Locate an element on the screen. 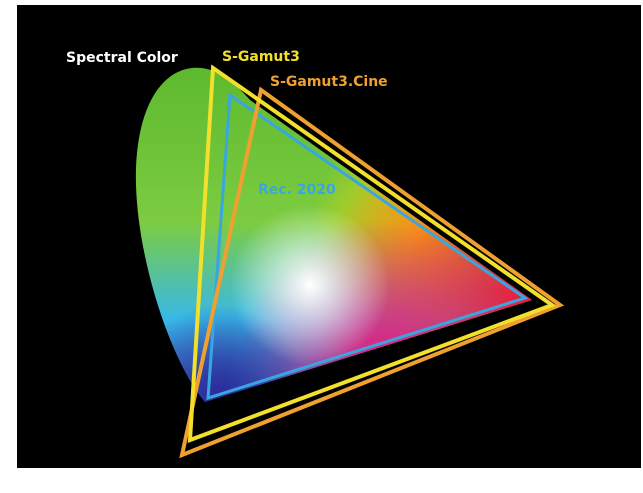  sgamut3cine-label: S-Gamut3.Cine is located at coordinates (329, 82).